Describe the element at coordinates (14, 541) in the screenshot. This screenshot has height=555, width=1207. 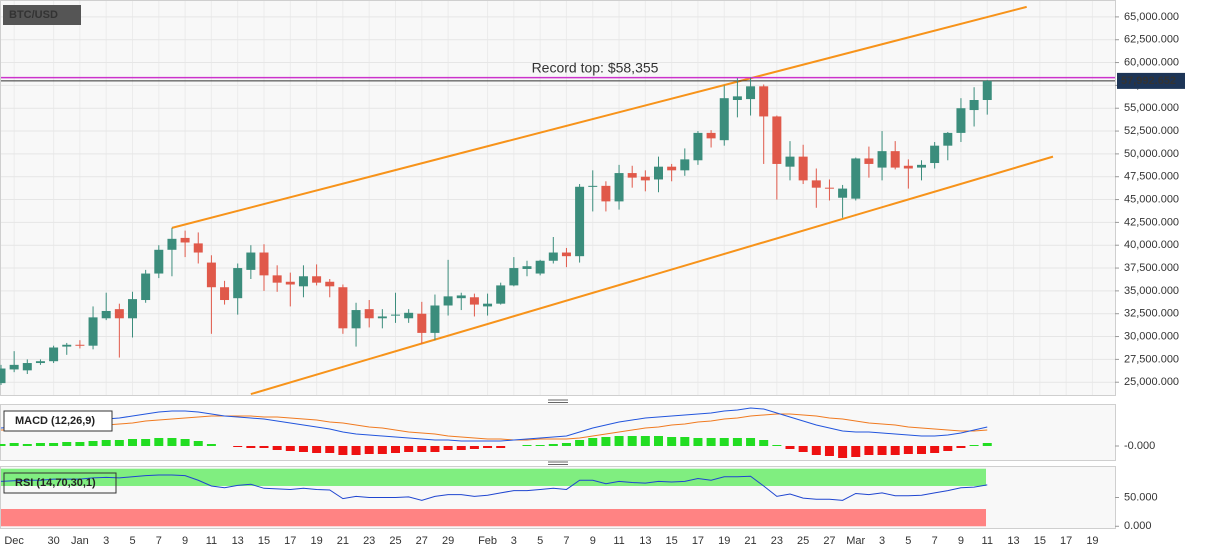
I see `x-tick-label: Dec` at that location.